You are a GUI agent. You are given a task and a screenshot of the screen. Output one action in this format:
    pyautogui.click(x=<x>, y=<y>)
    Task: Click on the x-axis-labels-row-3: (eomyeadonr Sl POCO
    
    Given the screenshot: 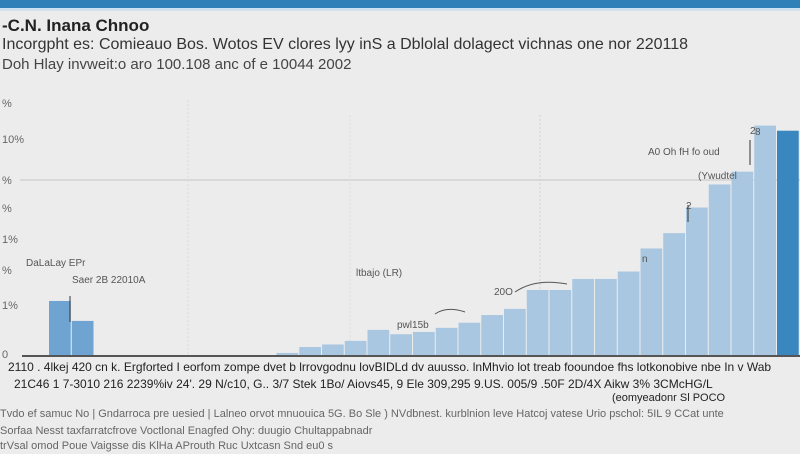 What is the action you would take?
    pyautogui.click(x=669, y=398)
    